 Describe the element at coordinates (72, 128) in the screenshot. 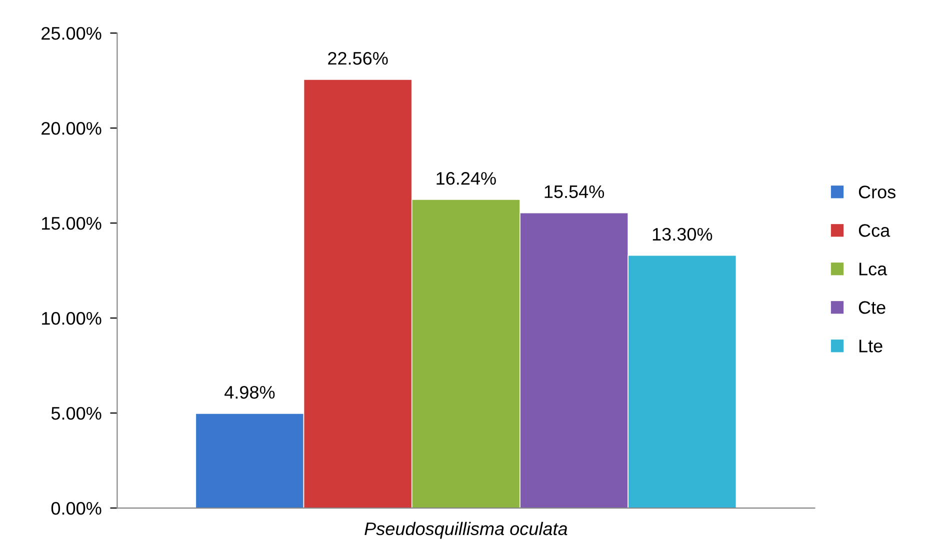

I see `y-tick-label: 20.00%` at that location.